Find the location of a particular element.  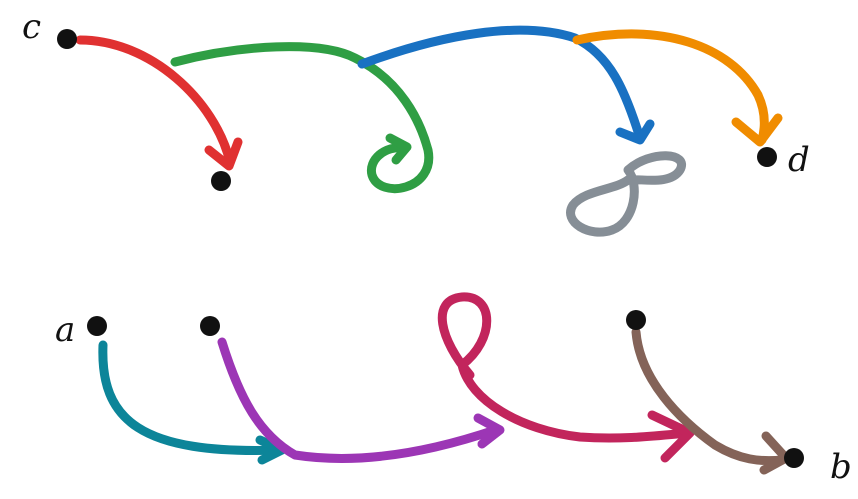

node-brown-source is located at coordinates (636, 320).